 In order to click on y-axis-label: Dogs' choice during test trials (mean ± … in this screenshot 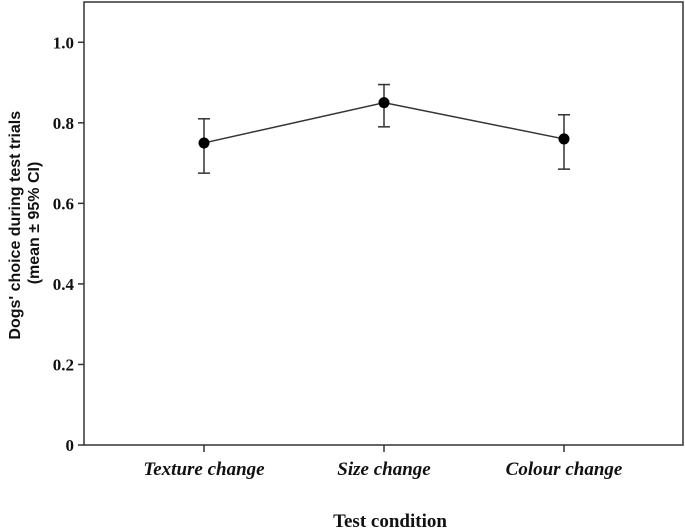, I will do `click(25, 222)`.